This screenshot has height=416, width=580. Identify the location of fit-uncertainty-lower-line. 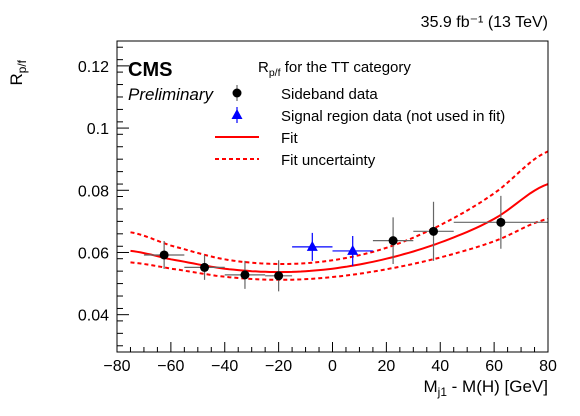
(339, 249).